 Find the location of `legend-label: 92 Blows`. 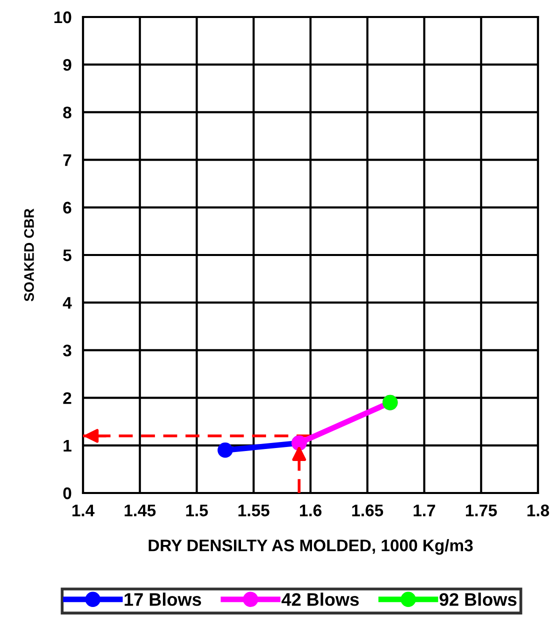

legend-label: 92 Blows is located at coordinates (478, 599).